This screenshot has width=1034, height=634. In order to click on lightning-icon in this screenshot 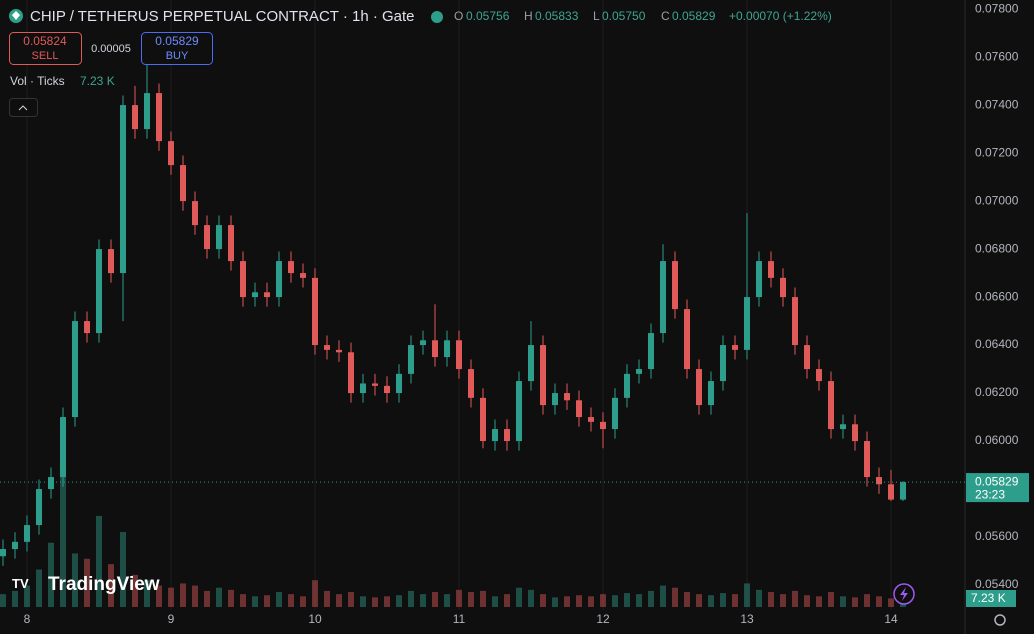, I will do `click(904, 594)`.